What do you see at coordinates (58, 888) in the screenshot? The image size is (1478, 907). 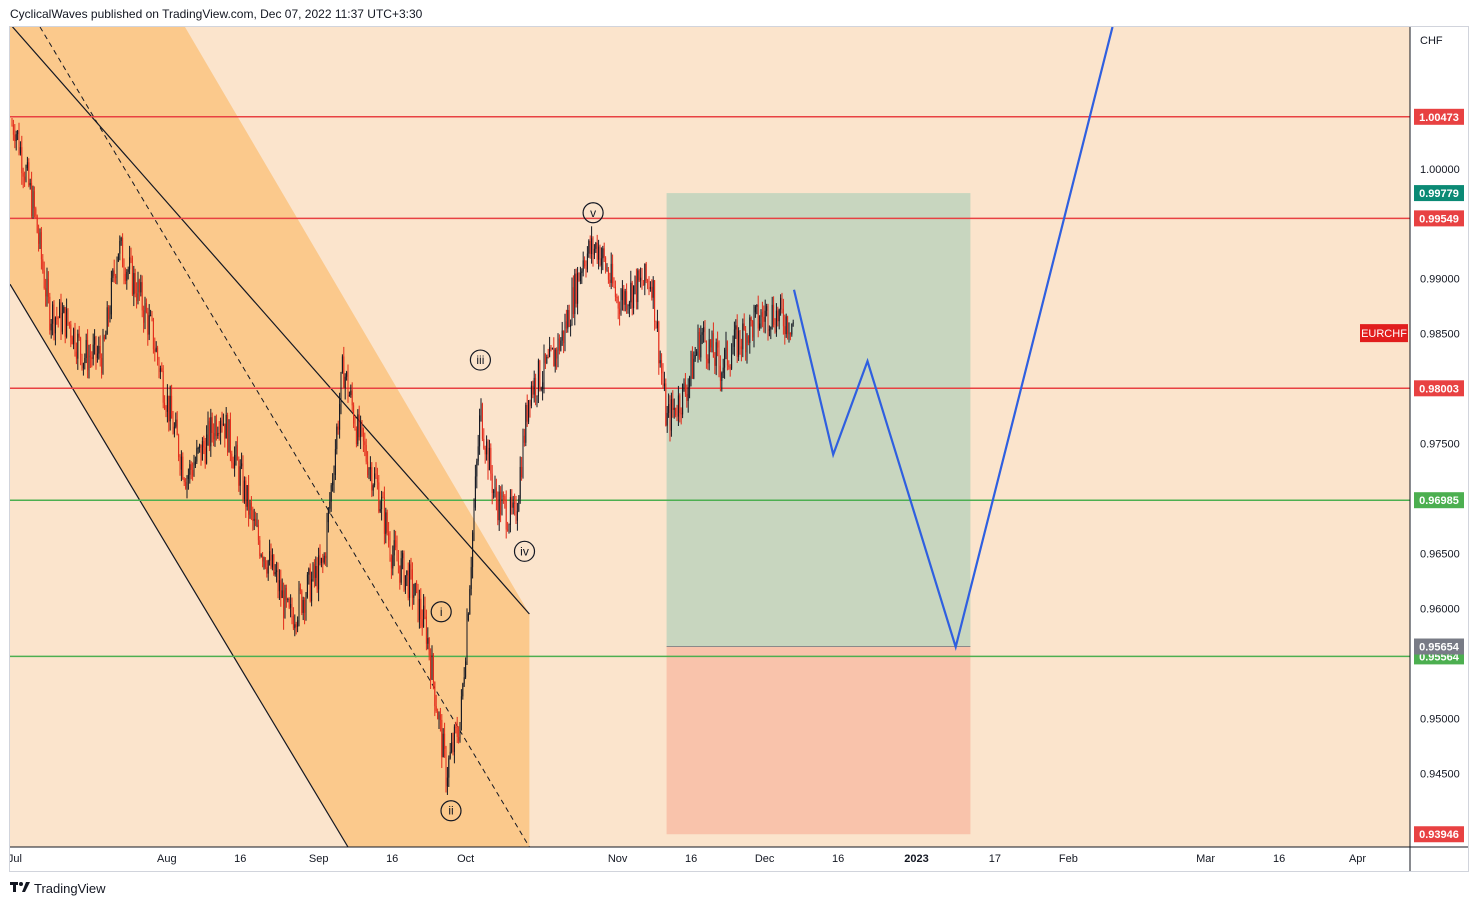 I see `tradingview-logo: TradingView` at bounding box center [58, 888].